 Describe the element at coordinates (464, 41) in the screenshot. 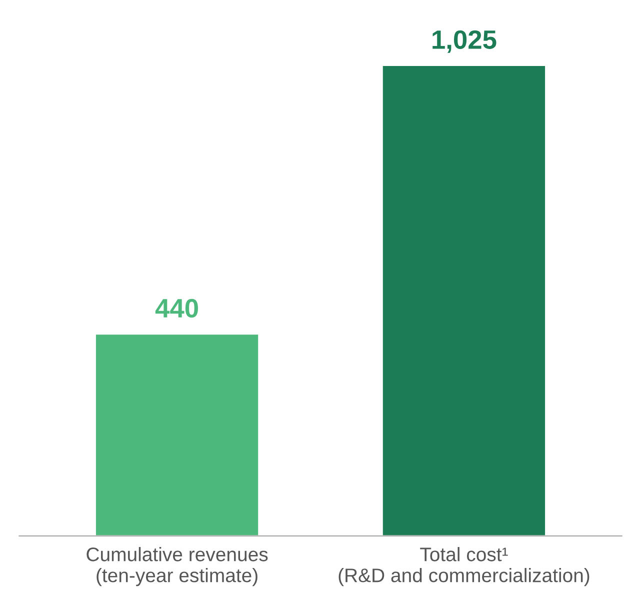

I see `data-label: 1,025` at that location.